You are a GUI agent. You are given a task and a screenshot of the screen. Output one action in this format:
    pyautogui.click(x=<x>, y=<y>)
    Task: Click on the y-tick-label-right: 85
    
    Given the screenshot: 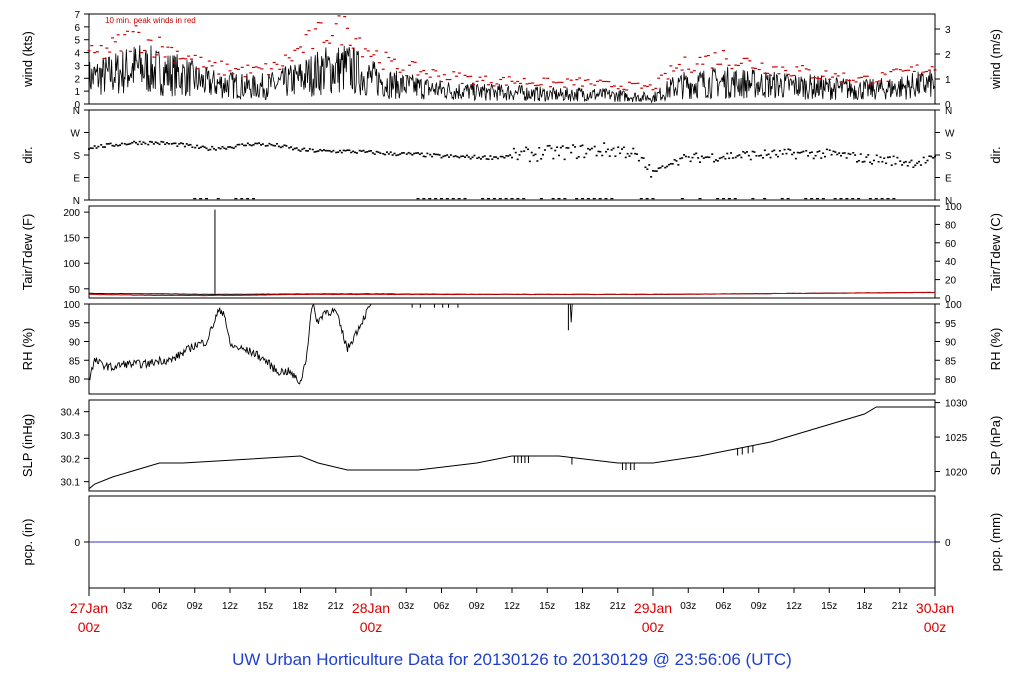 What is the action you would take?
    pyautogui.click(x=951, y=361)
    